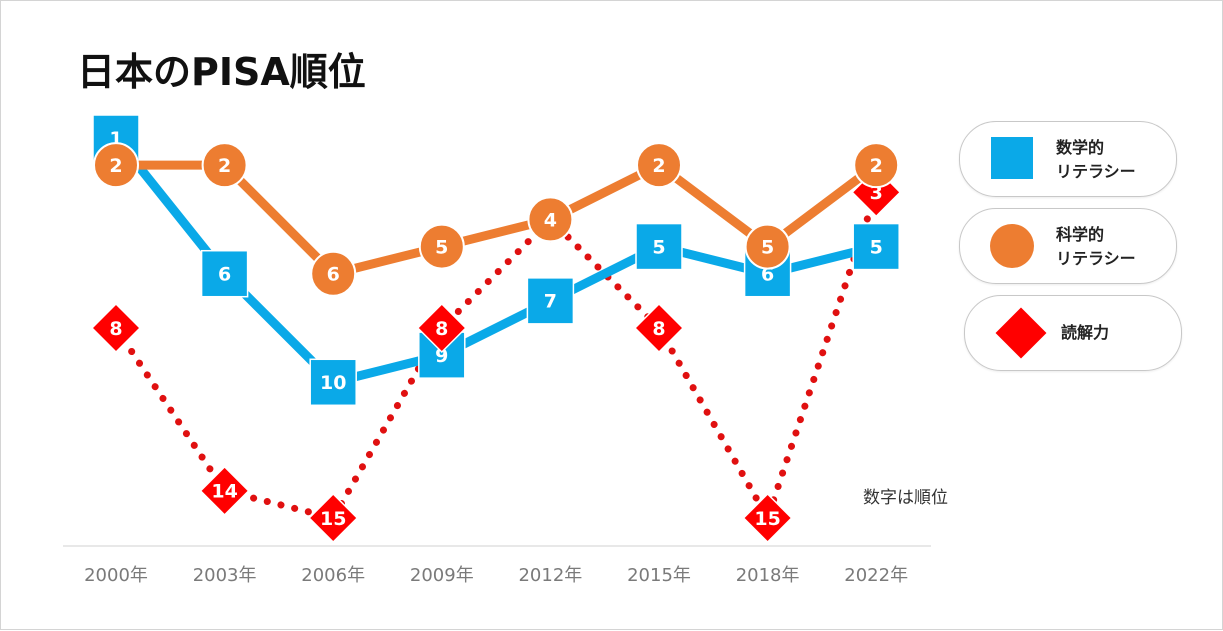 The image size is (1223, 631). I want to click on x-tick-label: 2012年, so click(550, 575).